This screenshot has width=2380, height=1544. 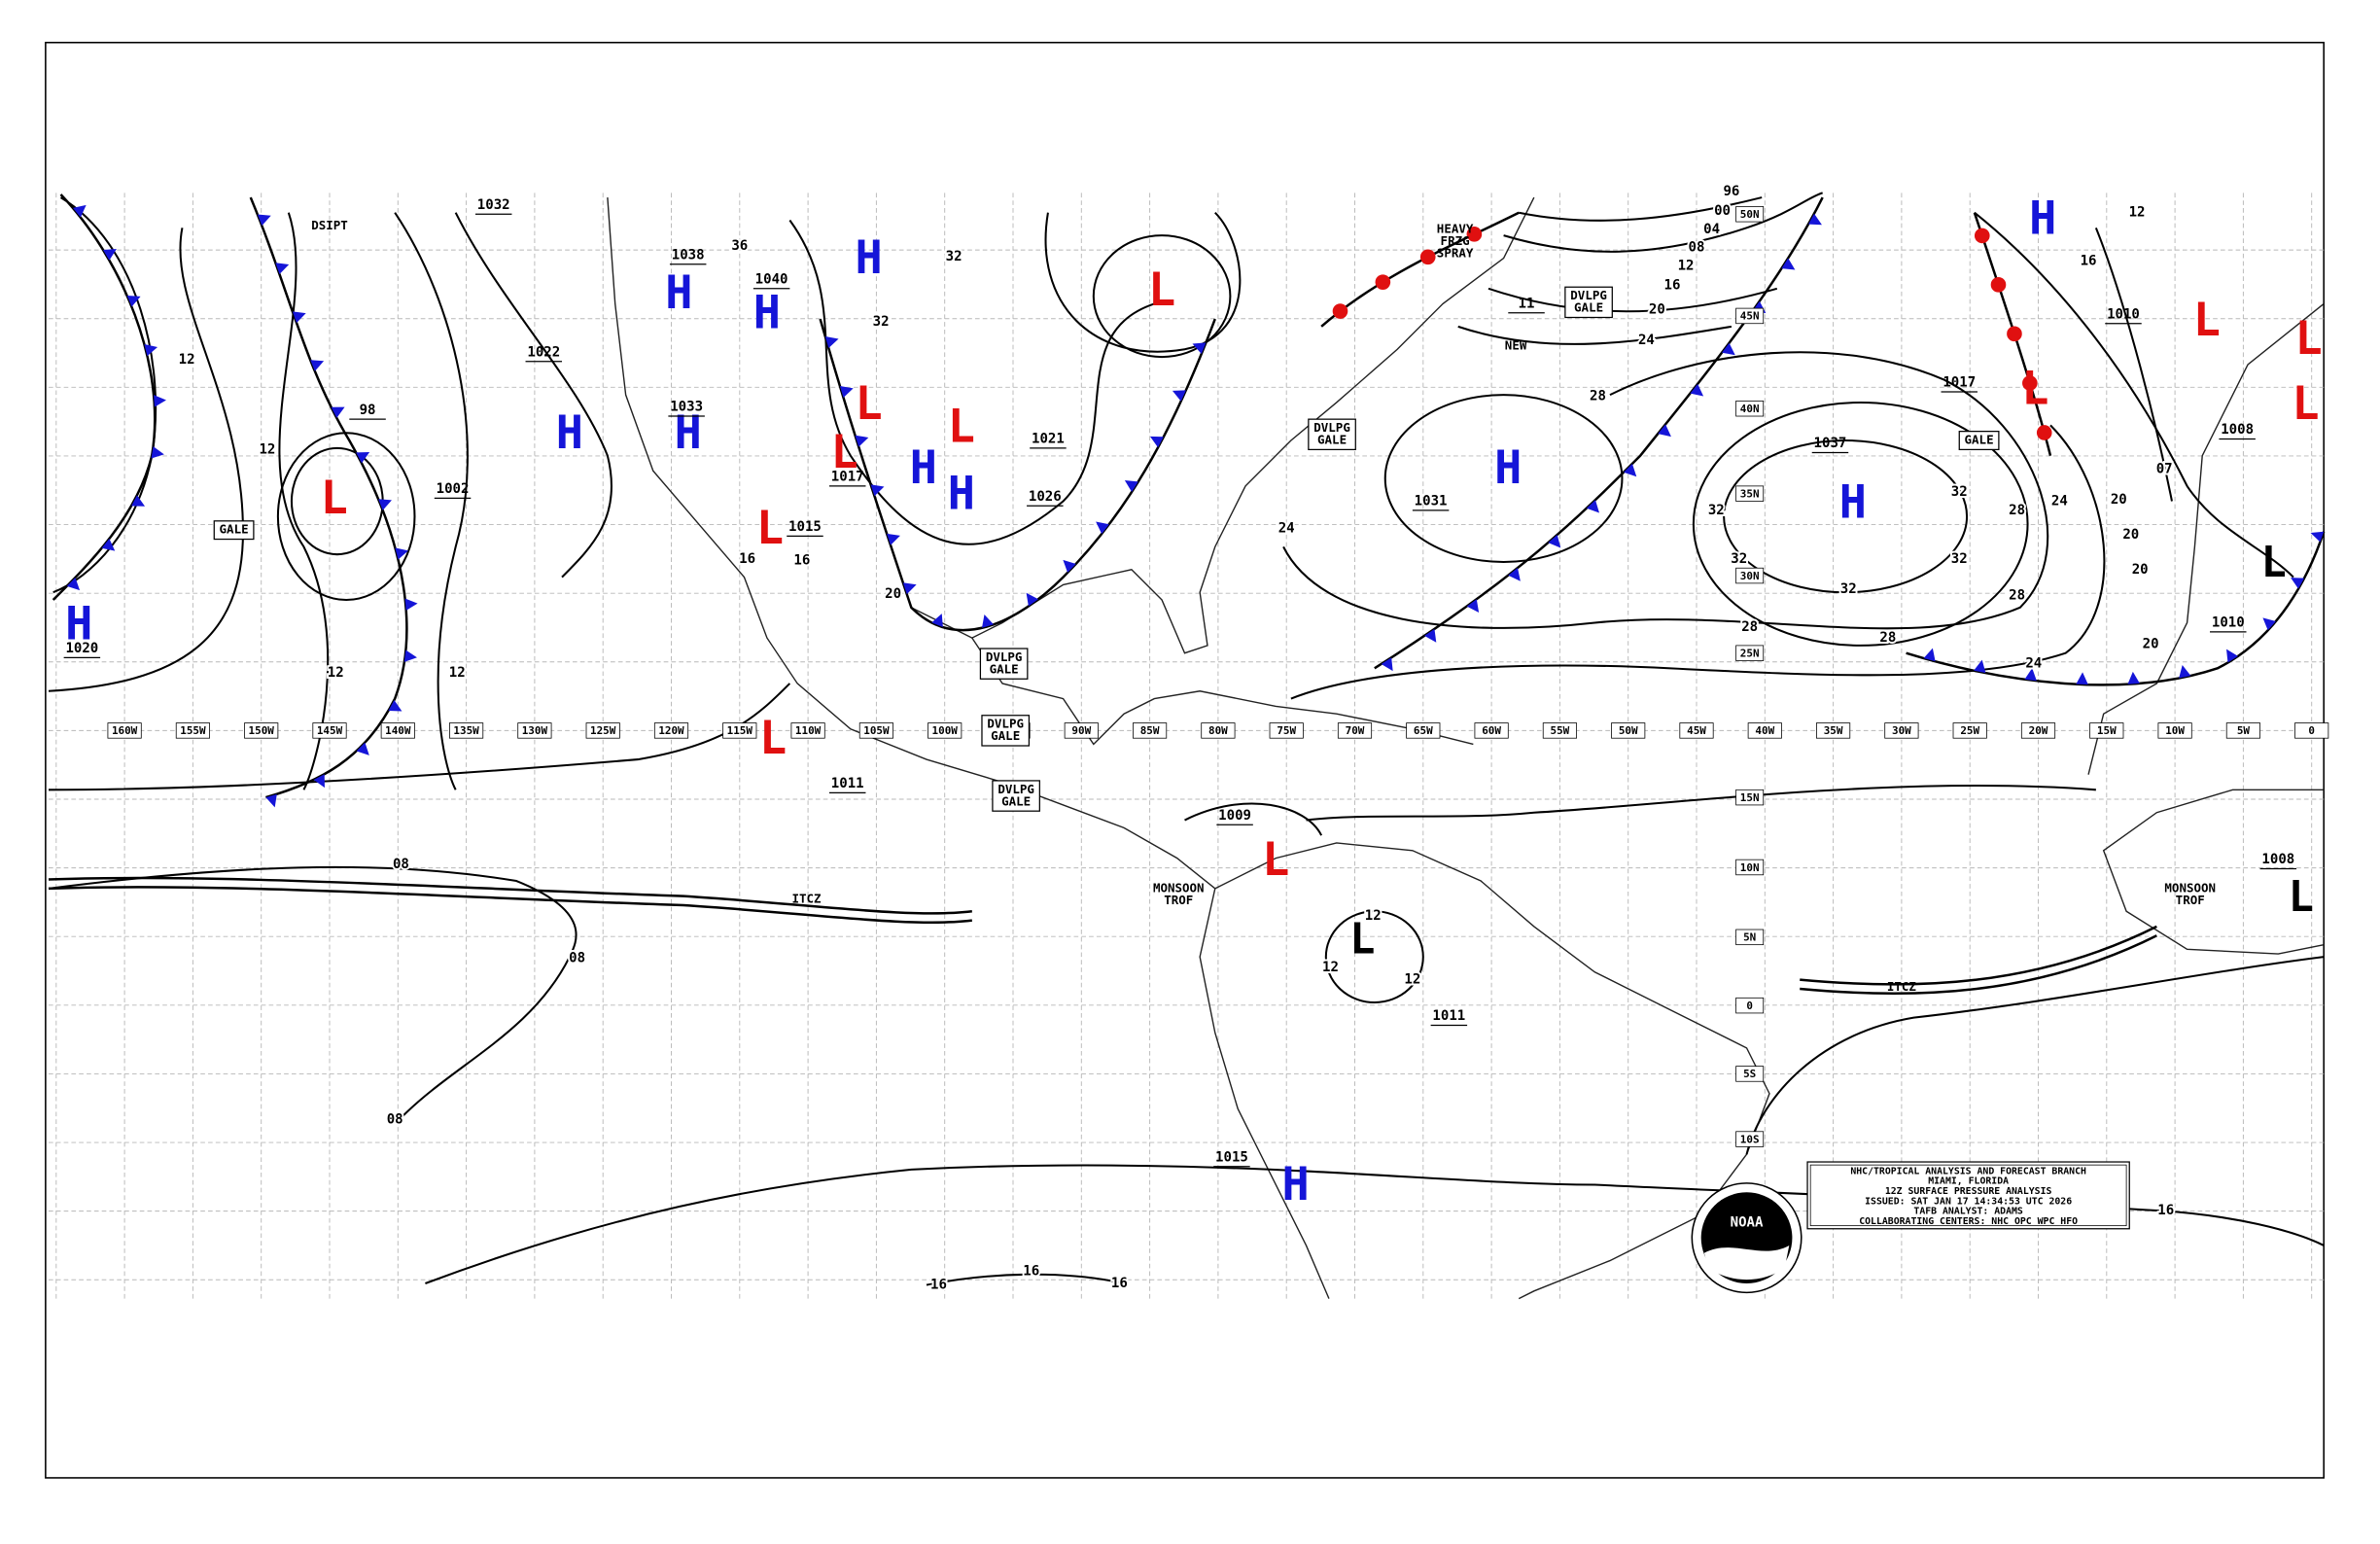 What do you see at coordinates (2119, 500) in the screenshot?
I see `isobar-label: 20` at bounding box center [2119, 500].